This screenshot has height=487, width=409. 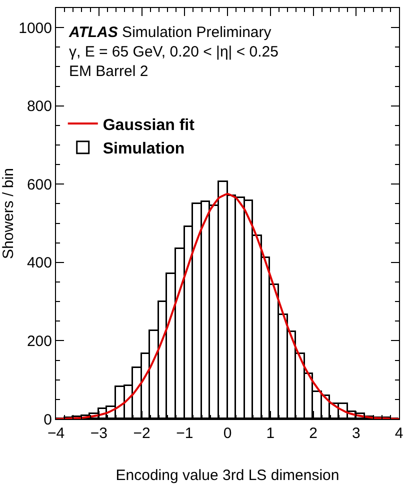 I want to click on y-tick-label: 400, so click(x=39, y=263).